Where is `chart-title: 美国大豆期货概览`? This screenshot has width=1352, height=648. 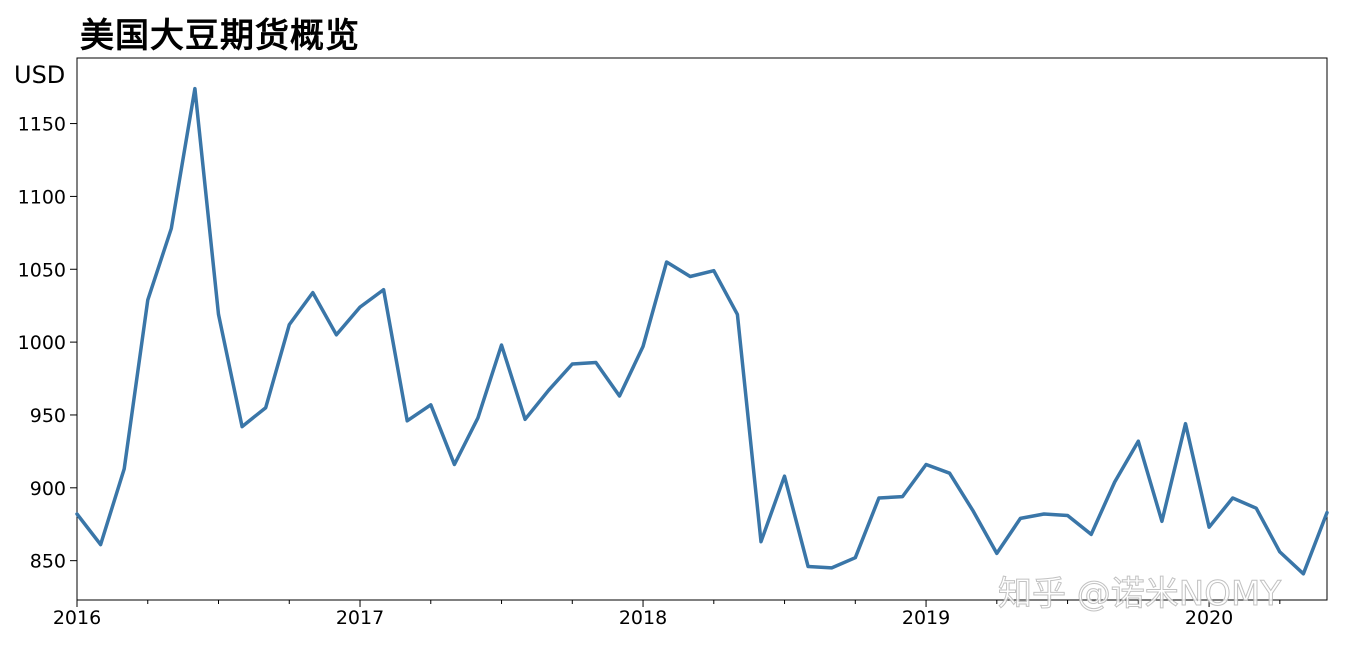
chart-title: 美国大豆期货概览 is located at coordinates (220, 36).